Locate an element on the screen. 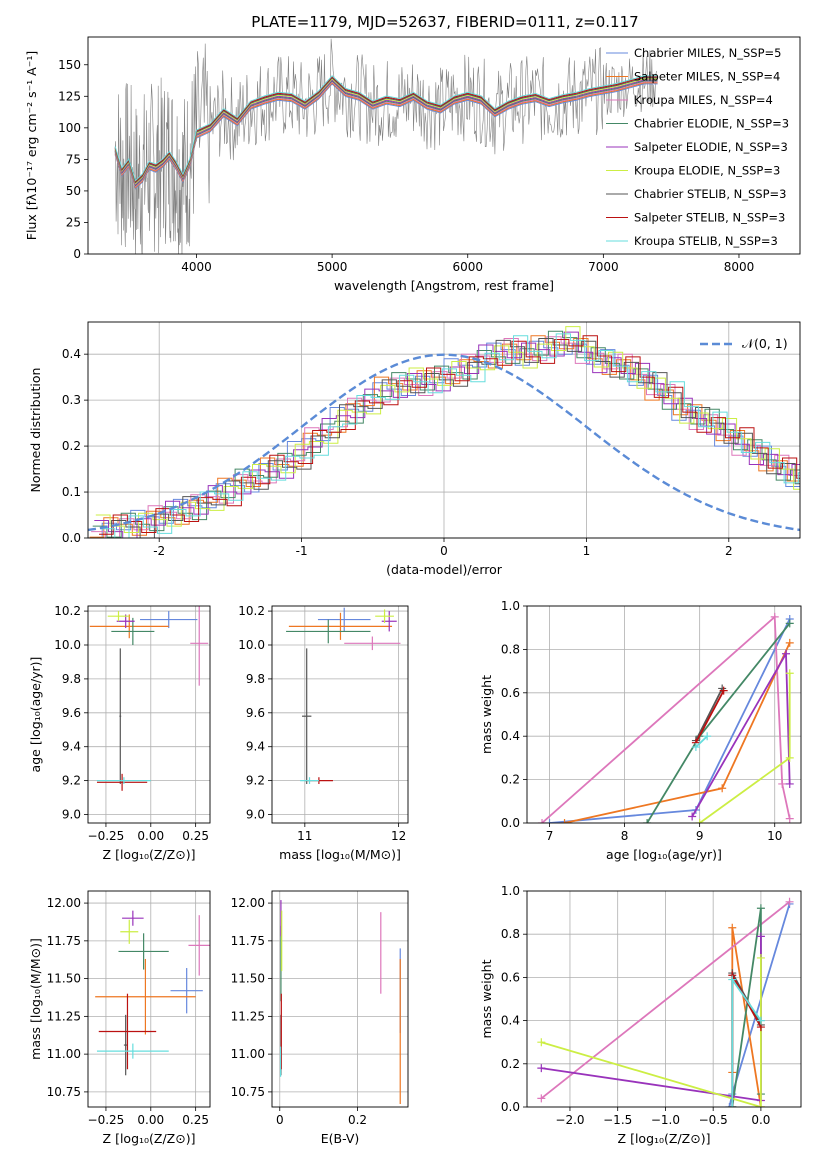 Image resolution: width=819 pixels, height=1174 pixels. weight-vs-age-ylabel: mass weight is located at coordinates (486, 714).